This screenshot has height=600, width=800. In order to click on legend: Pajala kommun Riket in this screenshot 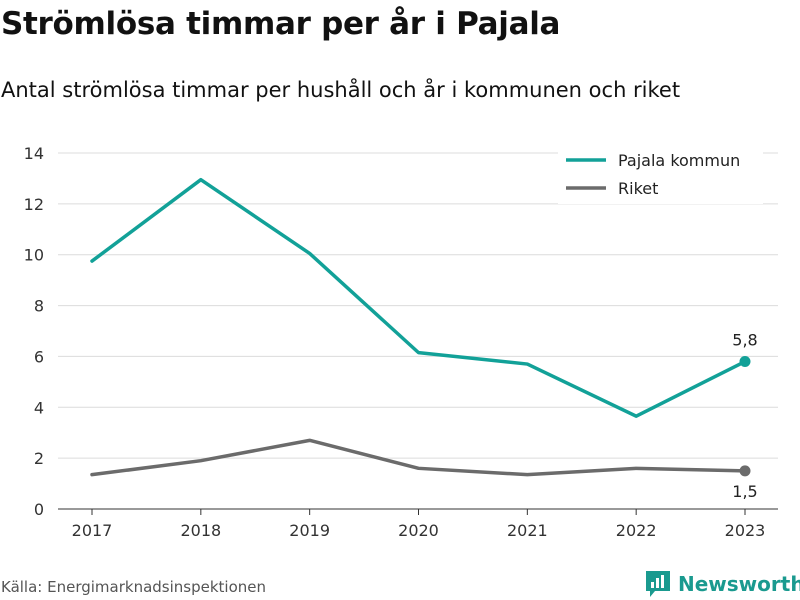, I will do `click(660, 175)`.